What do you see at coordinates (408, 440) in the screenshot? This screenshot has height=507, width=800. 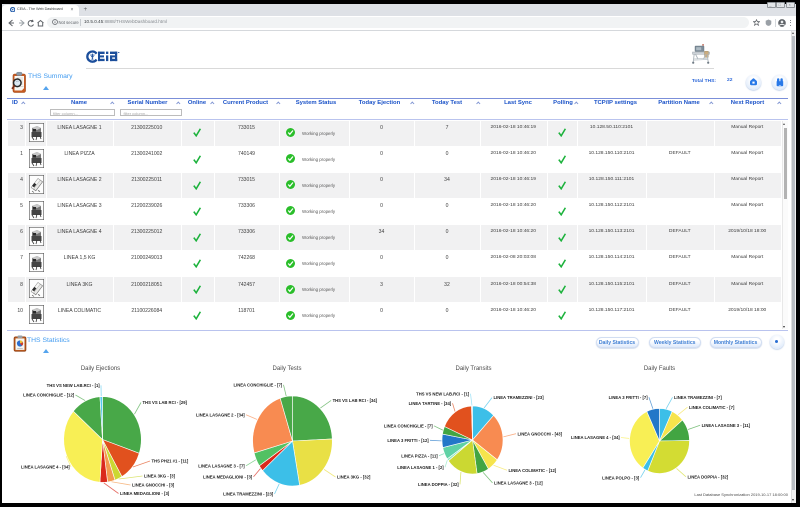 I see `svg-text: LINEA 3 FRITTI - [12]` at bounding box center [408, 440].